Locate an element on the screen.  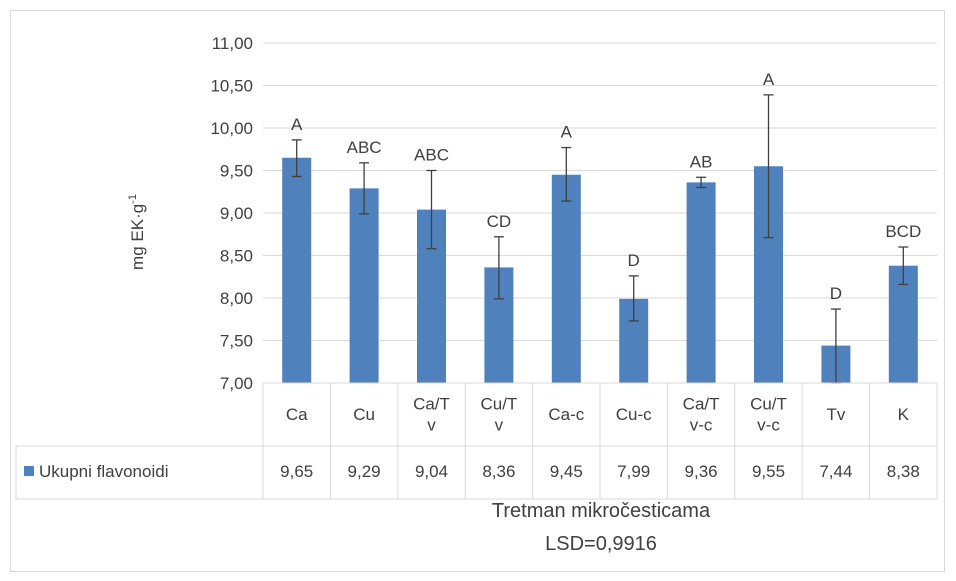
value-cell: 9,55 is located at coordinates (768, 471).